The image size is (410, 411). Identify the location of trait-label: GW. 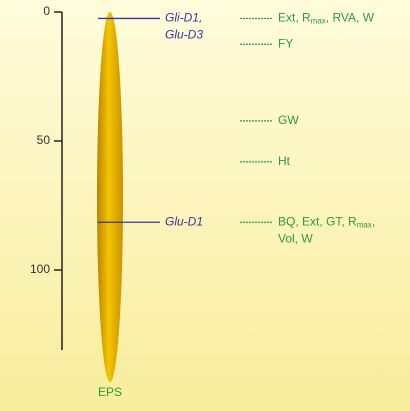
(288, 120).